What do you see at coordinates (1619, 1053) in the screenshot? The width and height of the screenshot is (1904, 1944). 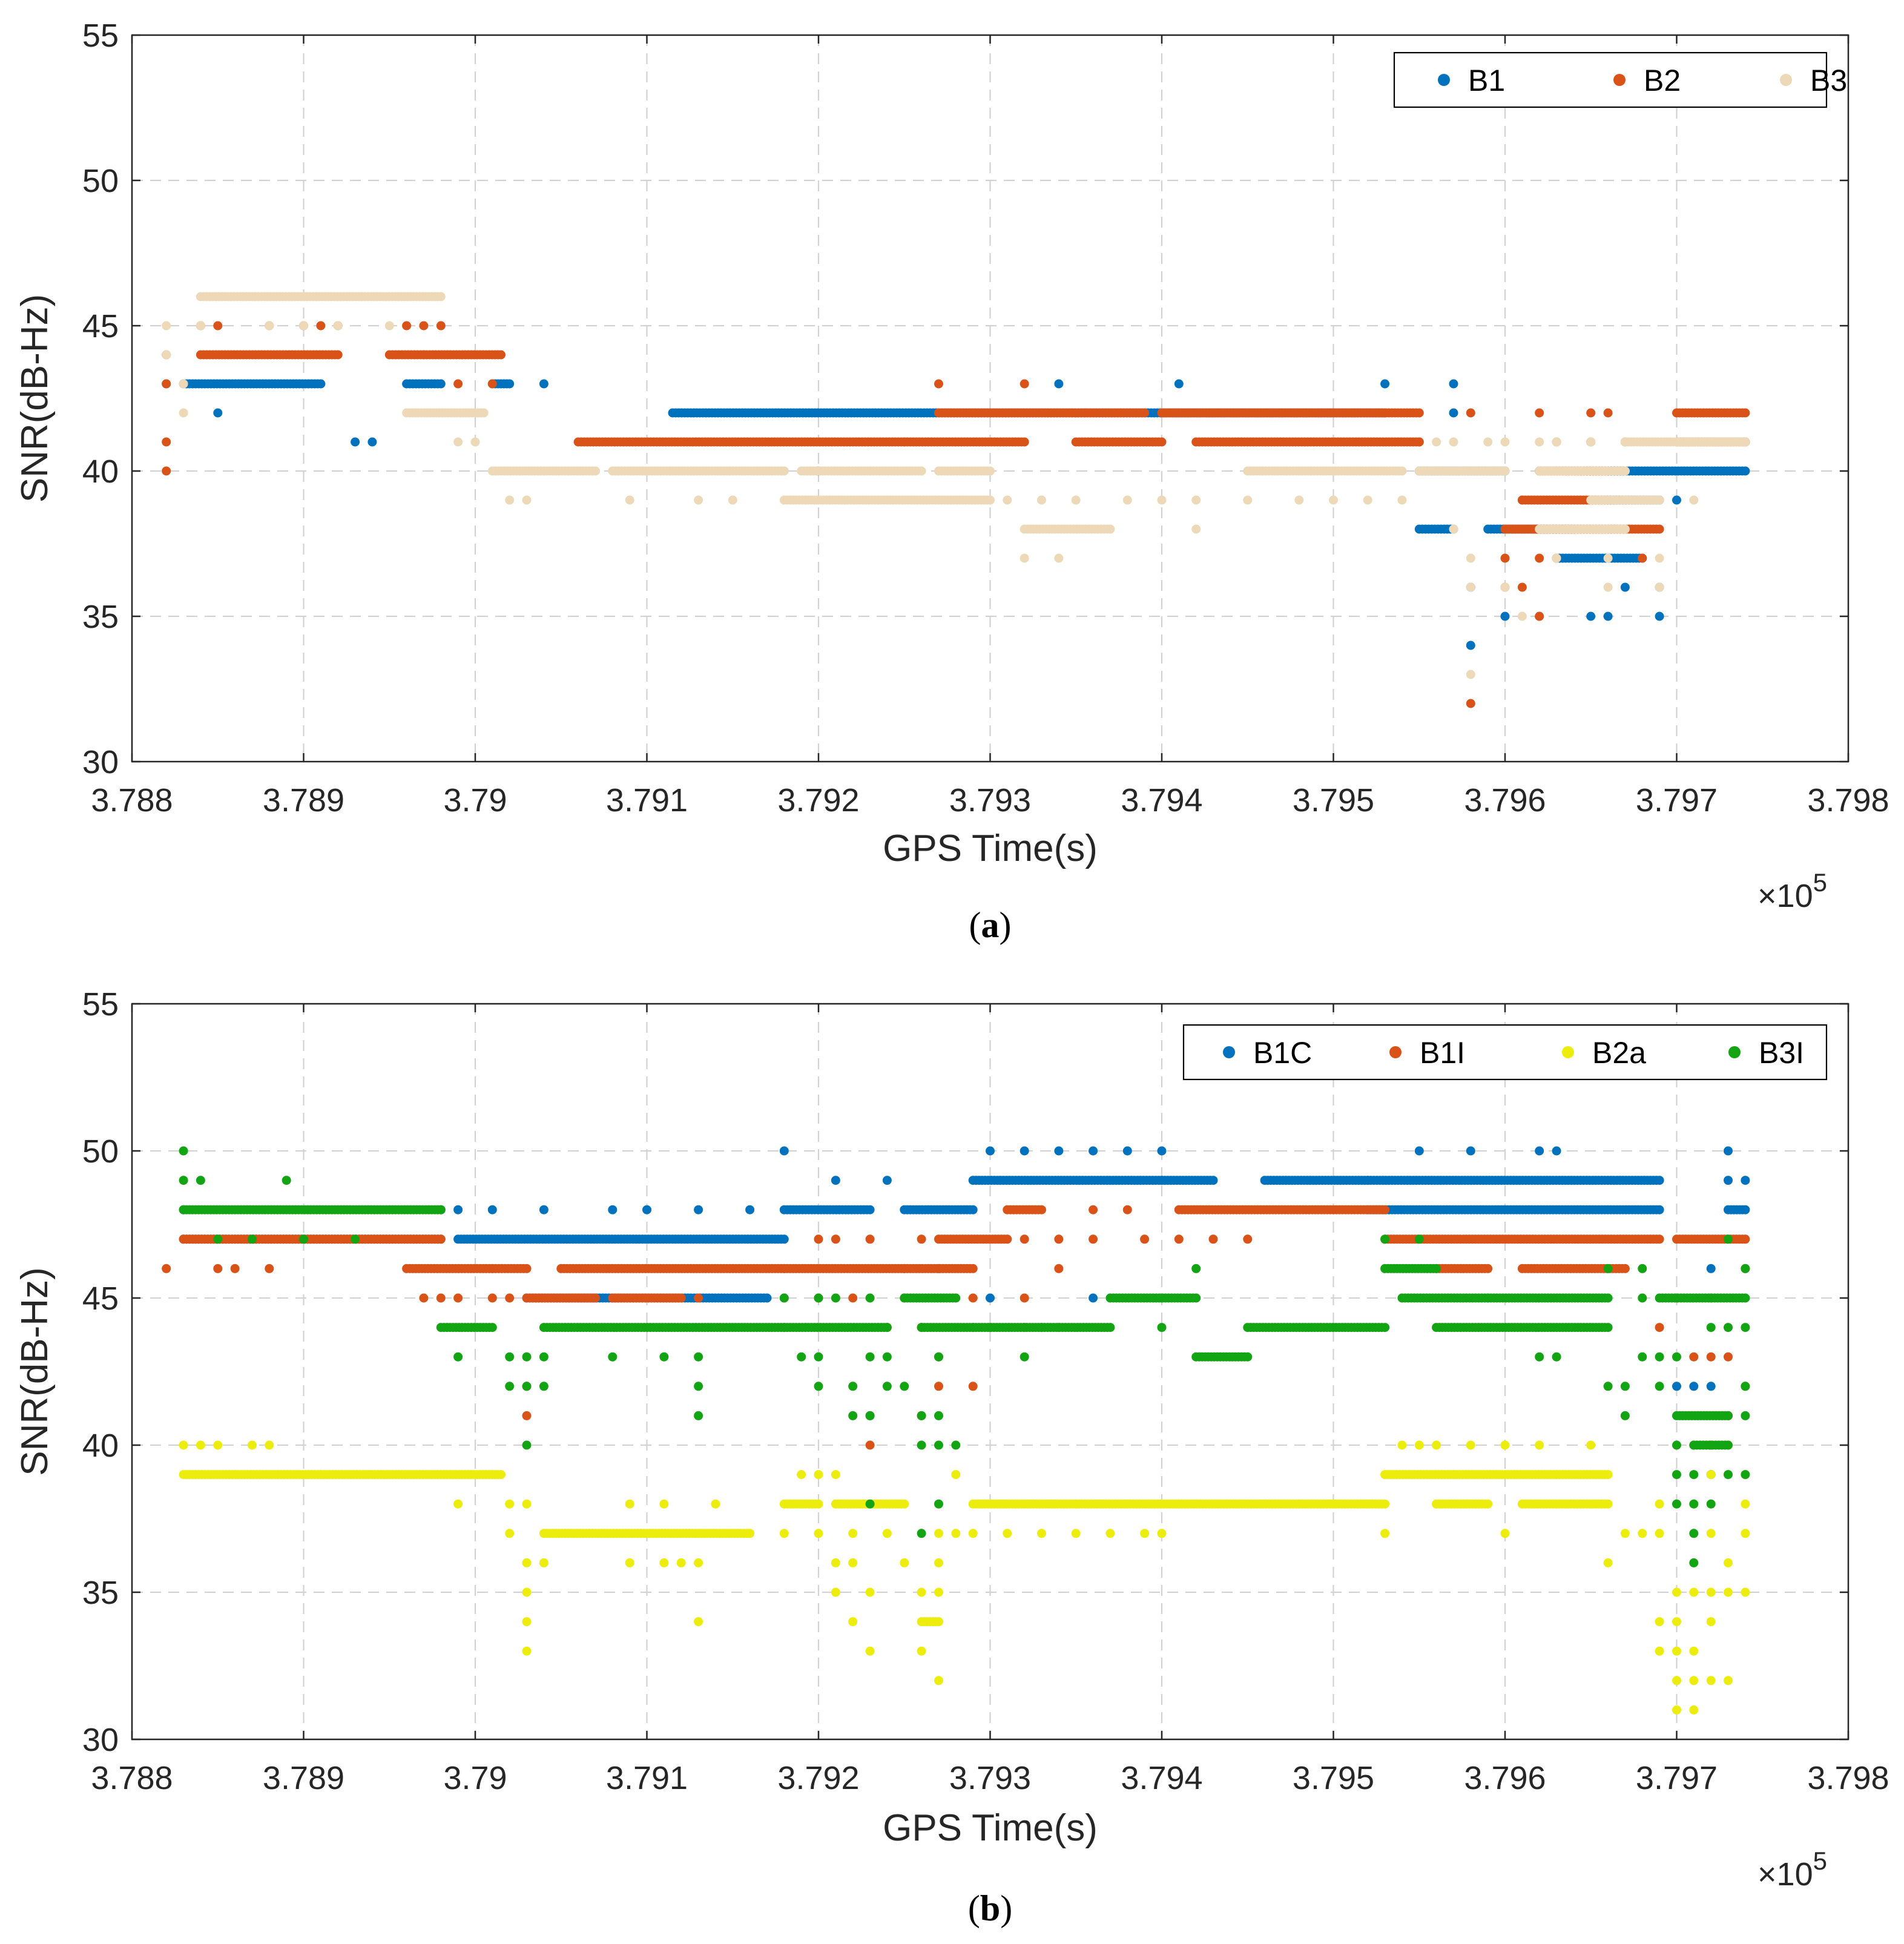 I see `legend-label-B2a: B2a` at bounding box center [1619, 1053].